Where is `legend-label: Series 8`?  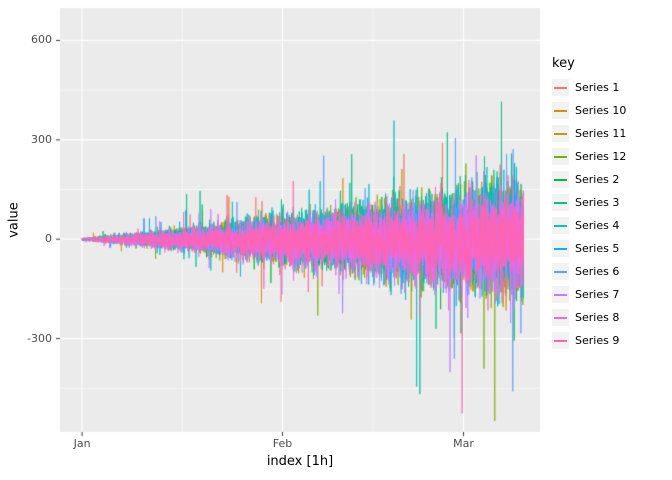 legend-label: Series 8 is located at coordinates (597, 317).